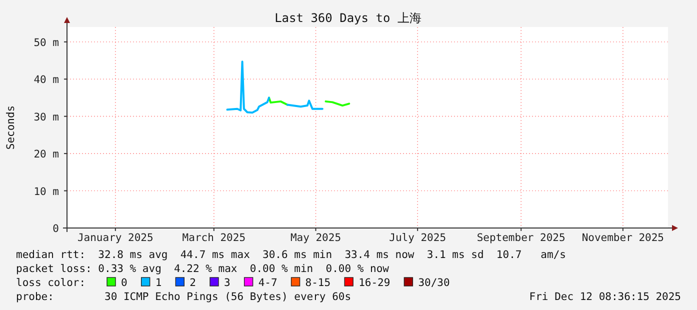  What do you see at coordinates (374, 283) in the screenshot?
I see `legend-label: 16-29` at bounding box center [374, 283].